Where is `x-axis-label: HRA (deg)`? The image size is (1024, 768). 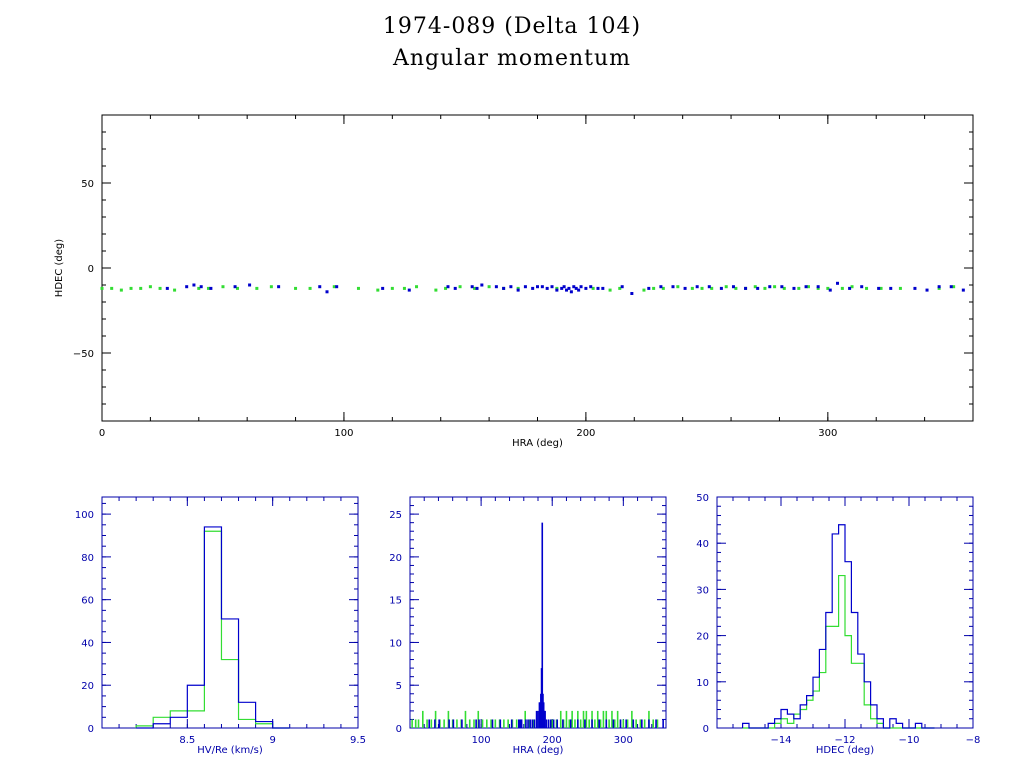 x-axis-label: HRA (deg) is located at coordinates (537, 443).